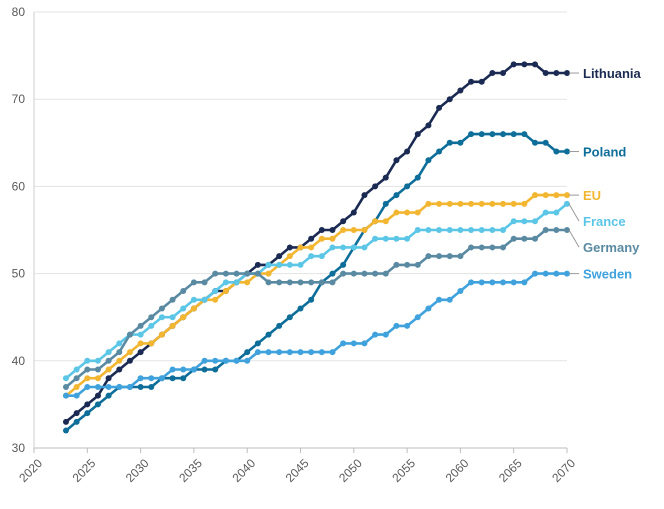 The image size is (664, 509). Describe the element at coordinates (172, 325) in the screenshot. I see `data-point-eu-2033` at that location.